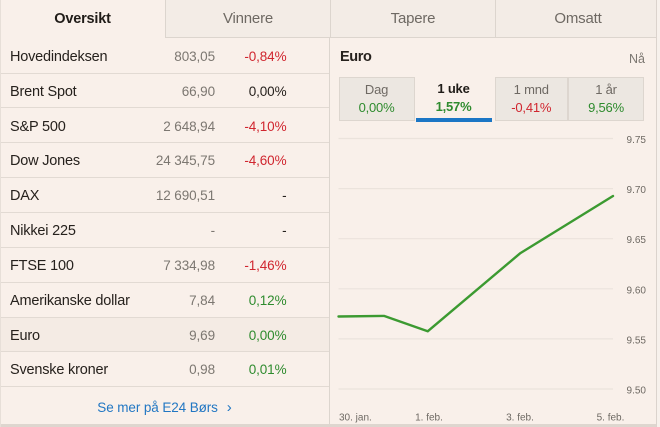 Image resolution: width=660 pixels, height=427 pixels. What do you see at coordinates (637, 190) in the screenshot?
I see `svg-text: 9.70` at bounding box center [637, 190].